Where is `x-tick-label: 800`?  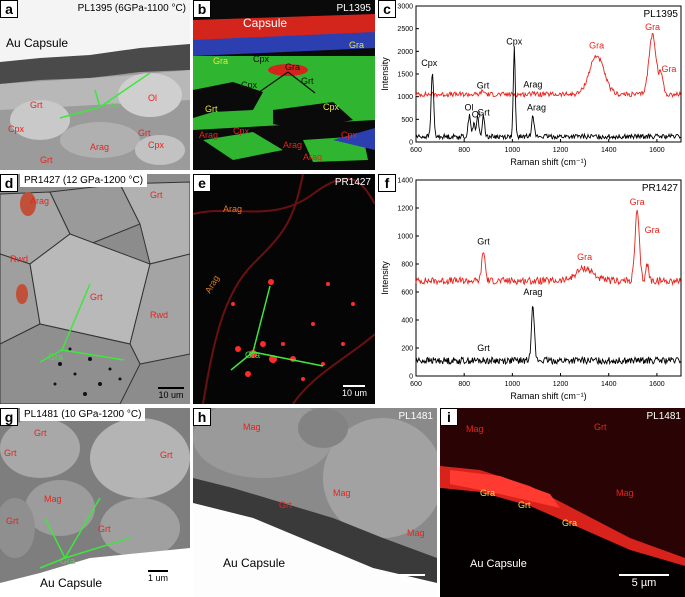
x-tick-label: 800 is located at coordinates (464, 384).